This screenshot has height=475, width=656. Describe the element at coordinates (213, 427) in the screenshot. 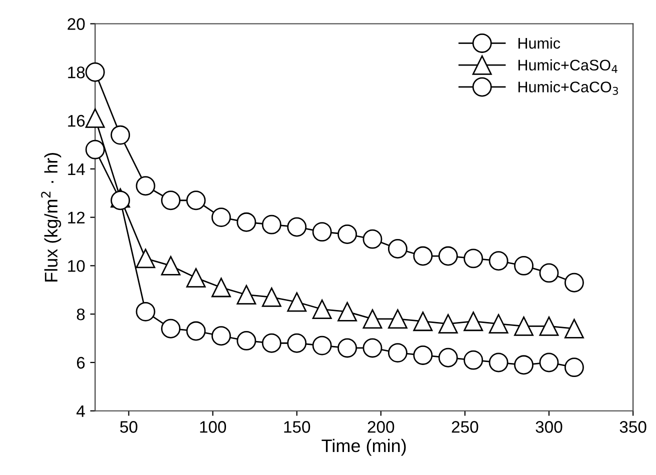

I see `x-tick-label: 100` at that location.